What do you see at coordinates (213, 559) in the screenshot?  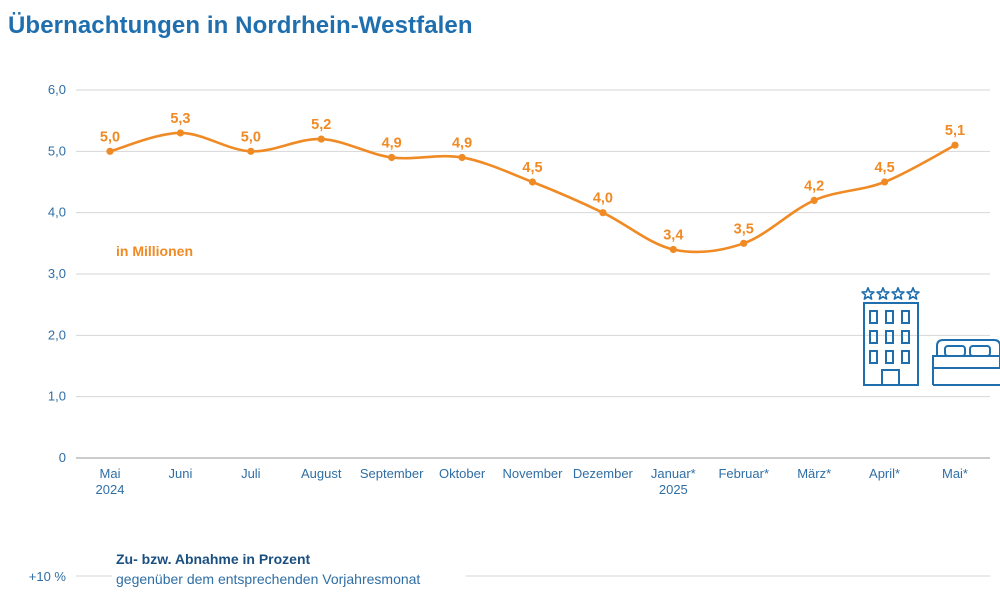 I see `secondary-chart-title: Zu- bzw. Abnahme in Prozent` at bounding box center [213, 559].